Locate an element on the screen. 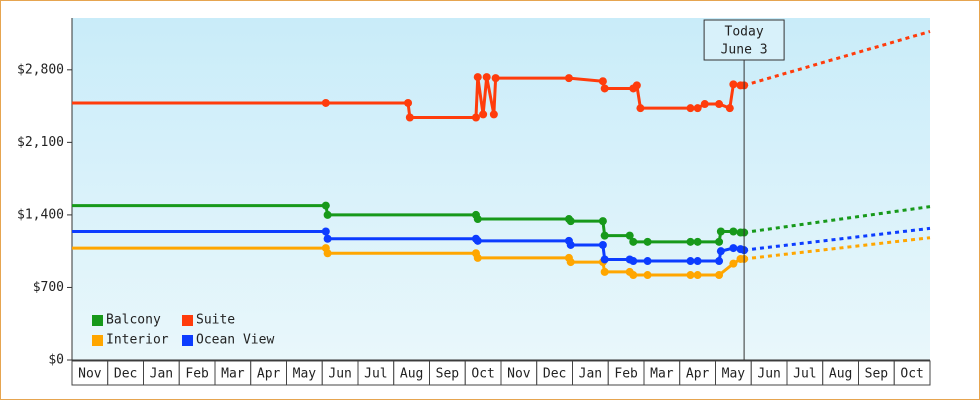 The width and height of the screenshot is (980, 400). legend-label: Ocean View is located at coordinates (235, 340).